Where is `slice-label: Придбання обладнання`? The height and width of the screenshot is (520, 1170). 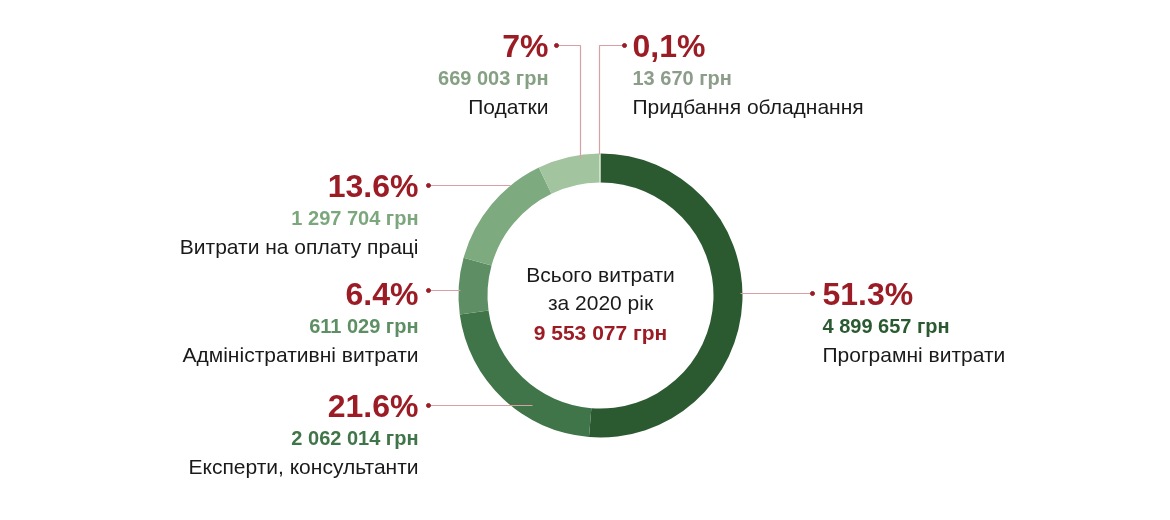 slice-label: Придбання обладнання is located at coordinates (748, 106).